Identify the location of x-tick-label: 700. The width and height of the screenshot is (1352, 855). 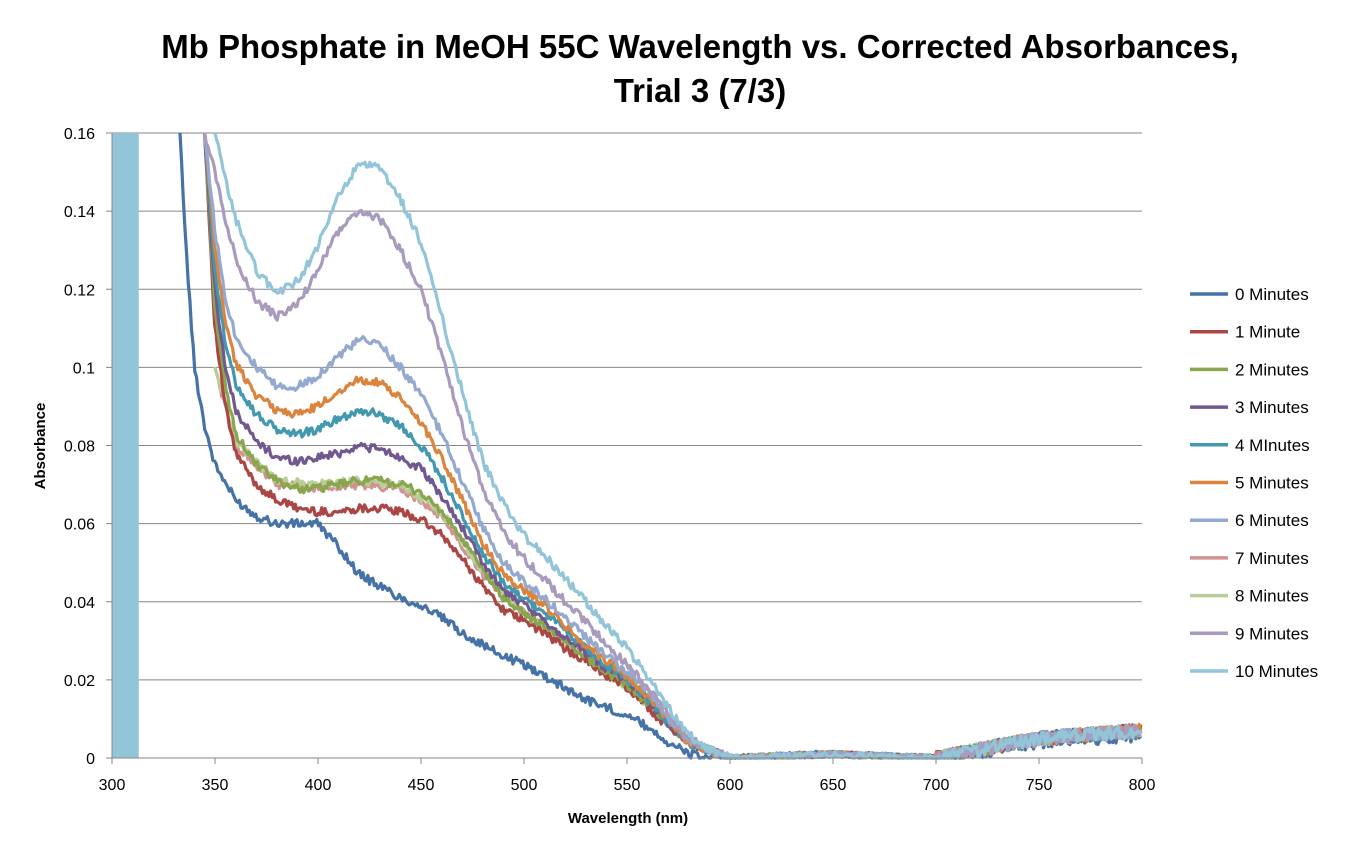
(936, 785).